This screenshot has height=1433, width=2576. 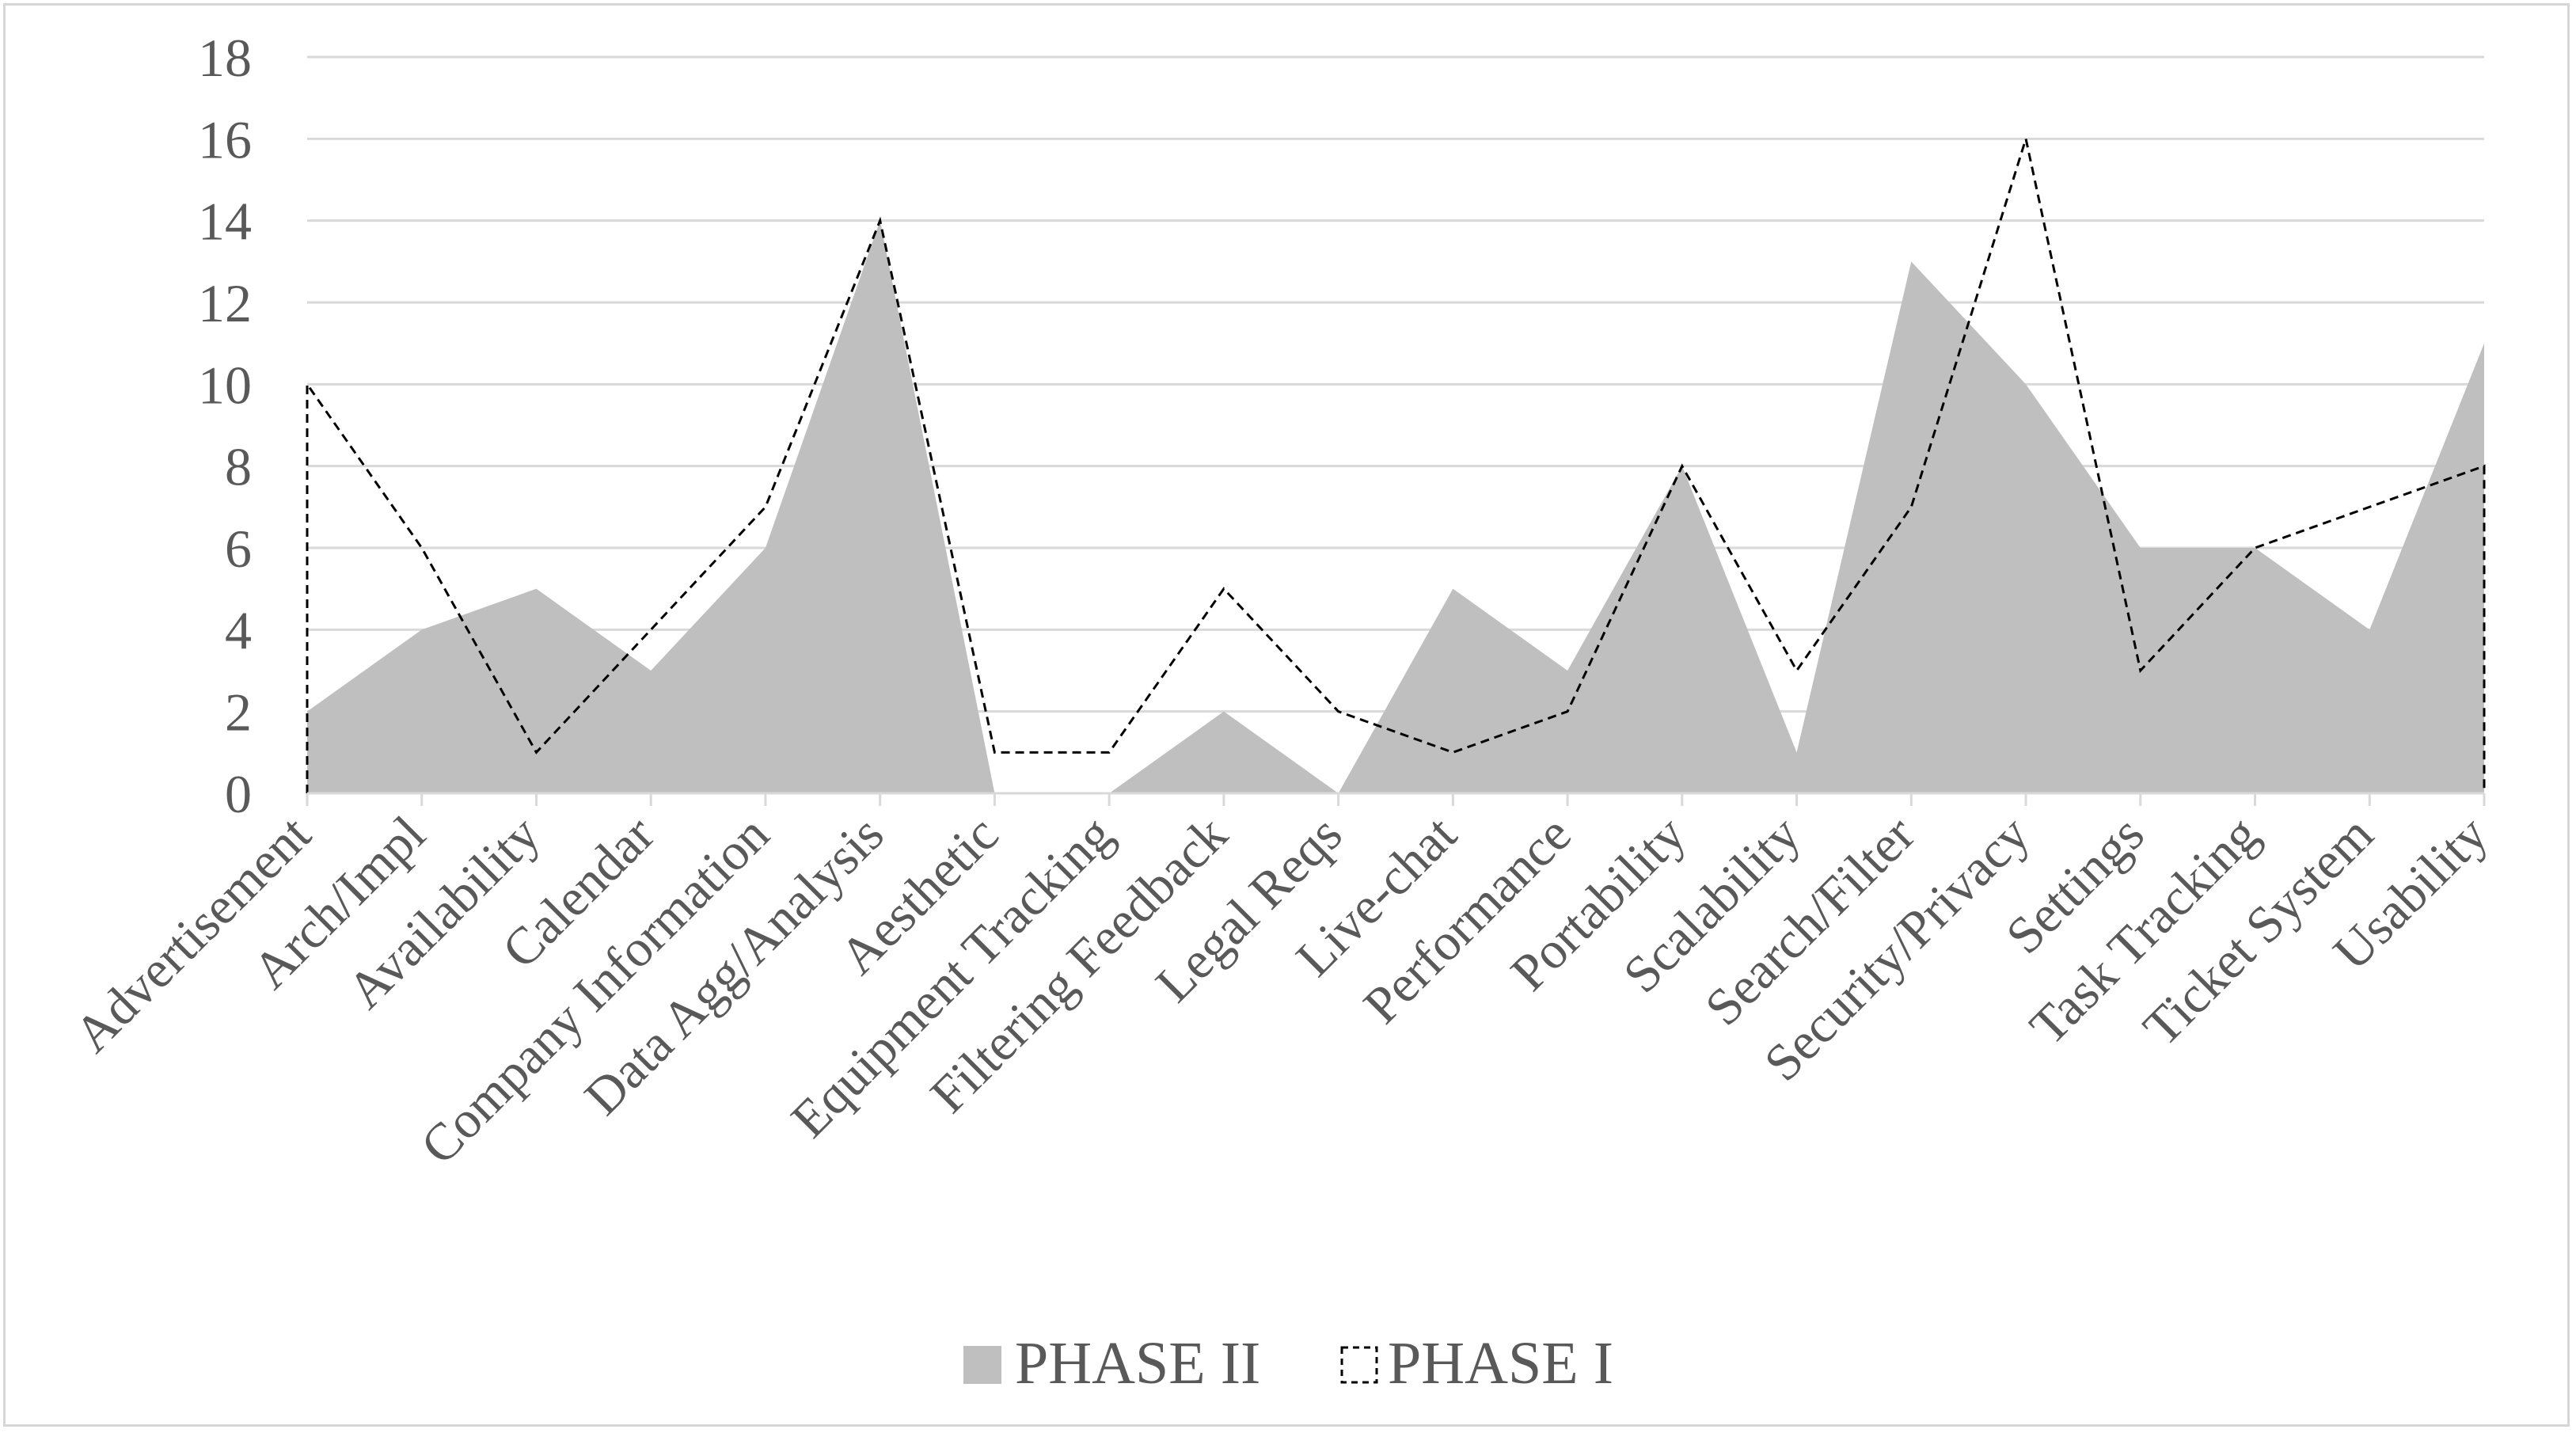 I want to click on y-tick-label: 18, so click(x=225, y=58).